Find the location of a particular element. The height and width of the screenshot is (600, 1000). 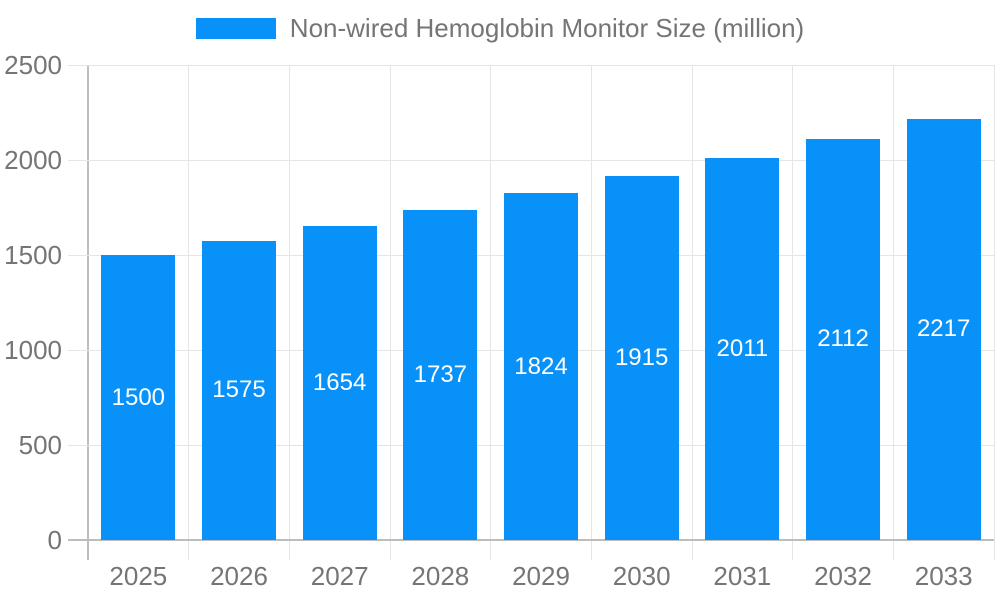

y-axis-tick-label: 0 is located at coordinates (54, 540).